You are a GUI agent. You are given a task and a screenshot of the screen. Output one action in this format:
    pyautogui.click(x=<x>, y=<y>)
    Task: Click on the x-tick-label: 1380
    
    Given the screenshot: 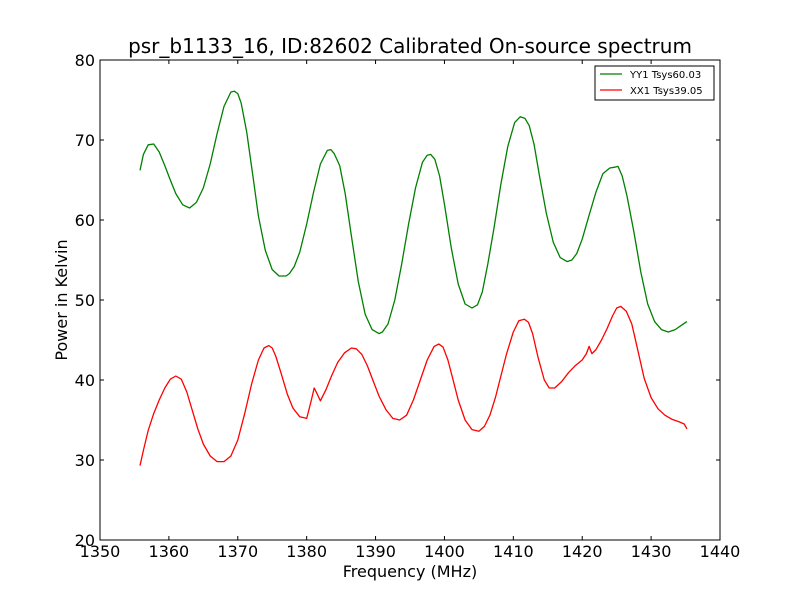 What is the action you would take?
    pyautogui.click(x=306, y=551)
    